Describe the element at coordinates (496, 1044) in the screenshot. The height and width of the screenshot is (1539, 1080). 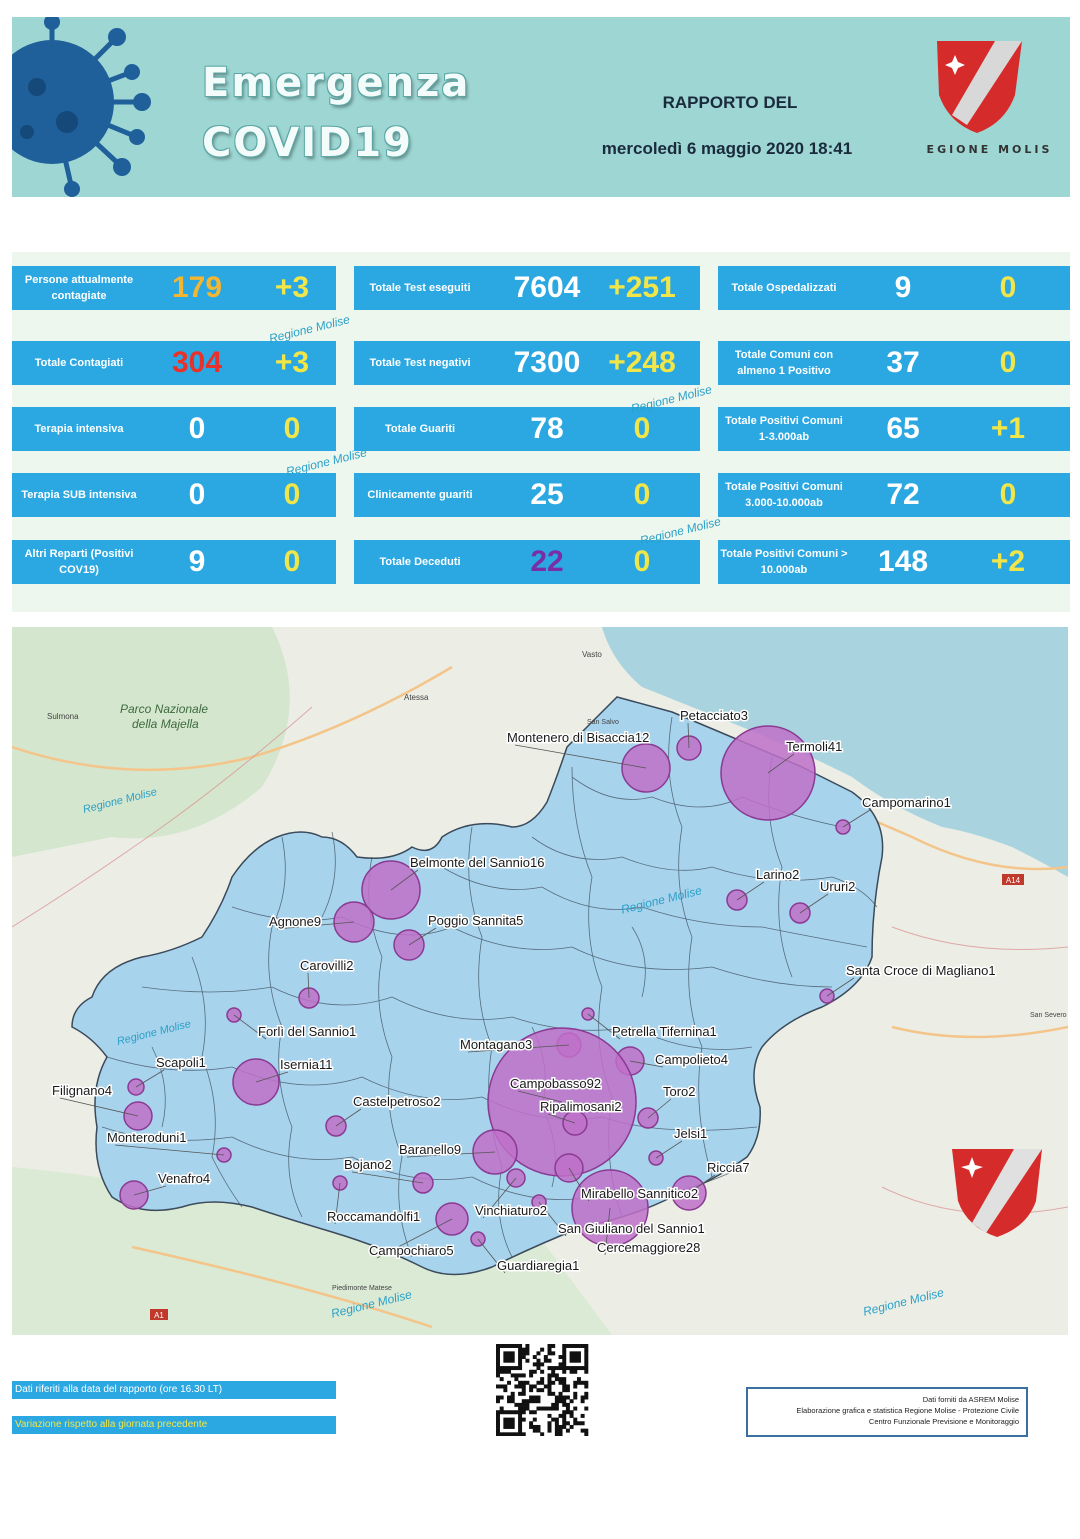
I see `place-label: Montagano3` at that location.